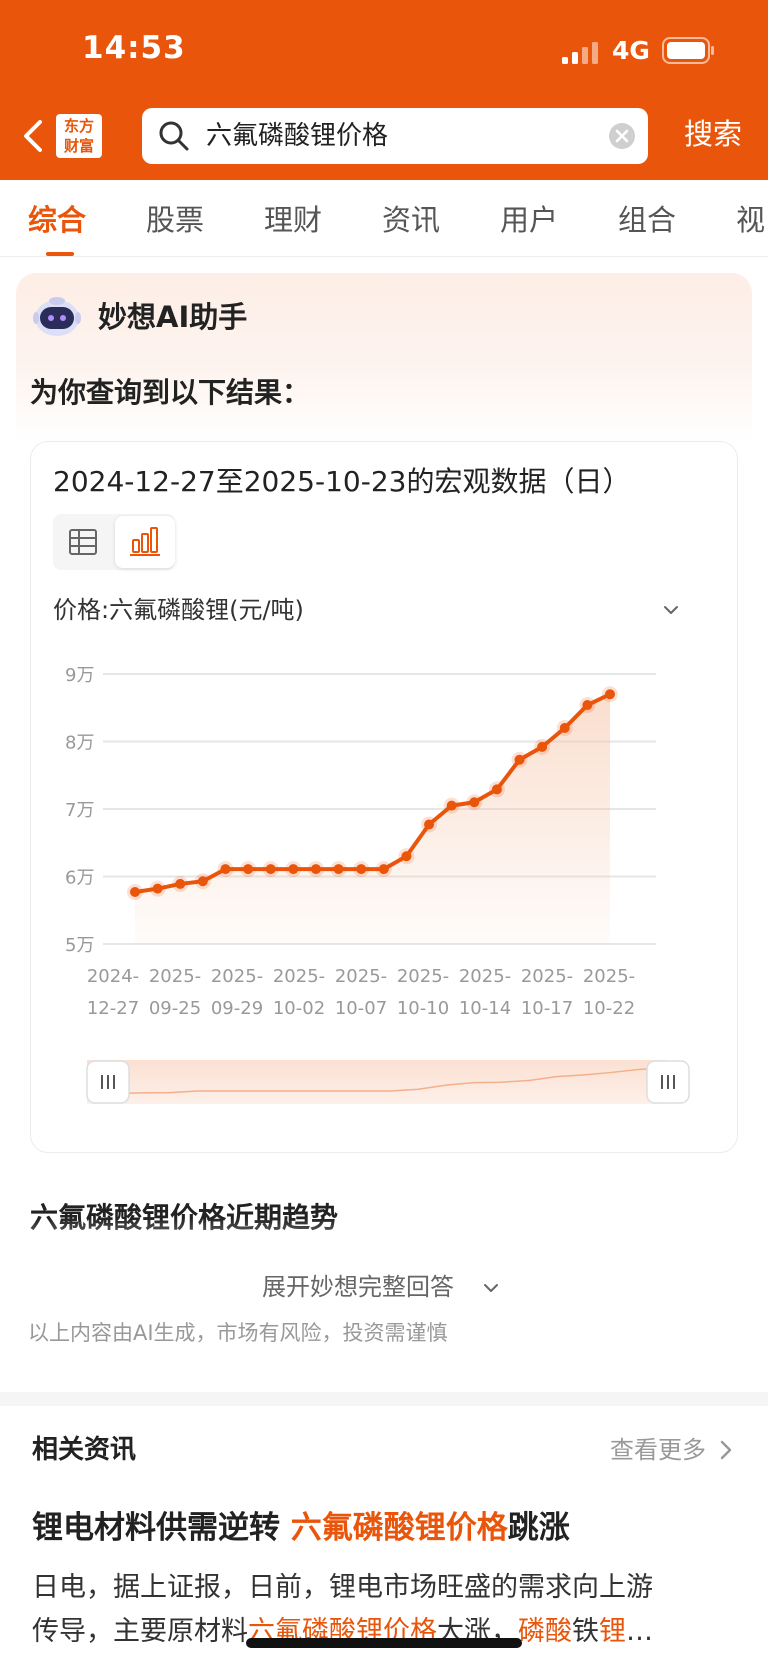 The image size is (768, 1663). What do you see at coordinates (372, 793) in the screenshot?
I see `series-line` at bounding box center [372, 793].